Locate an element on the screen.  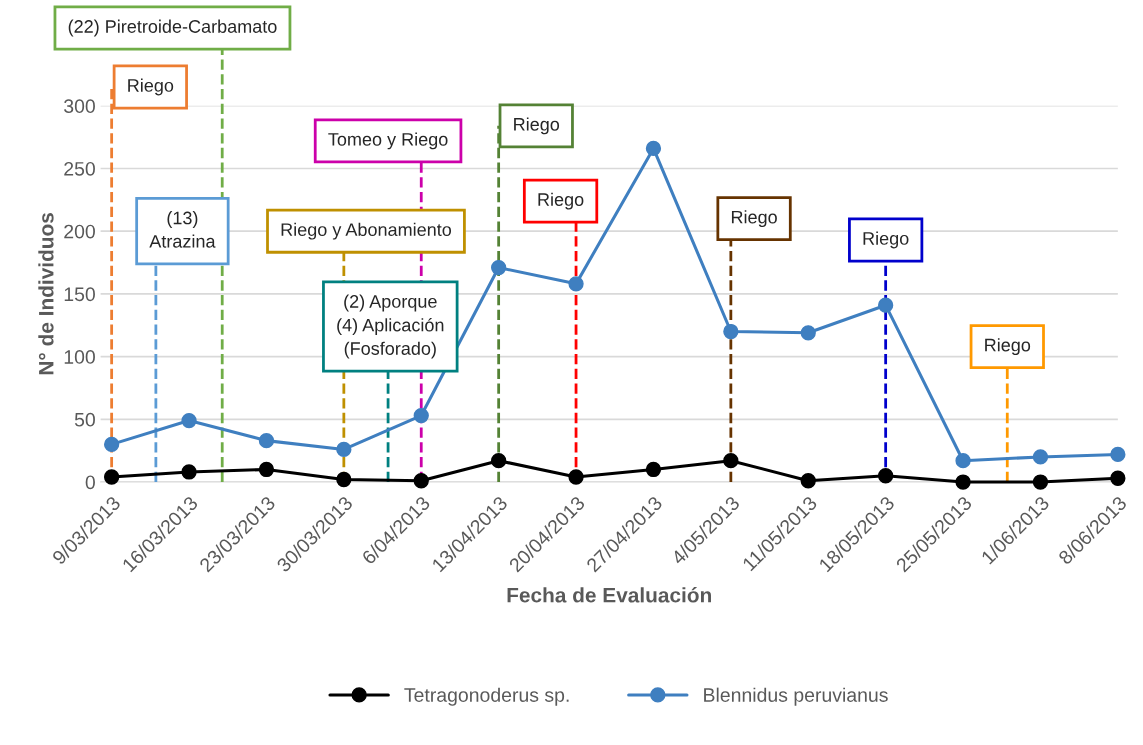
y-tick-label: 250 is located at coordinates (79, 168).